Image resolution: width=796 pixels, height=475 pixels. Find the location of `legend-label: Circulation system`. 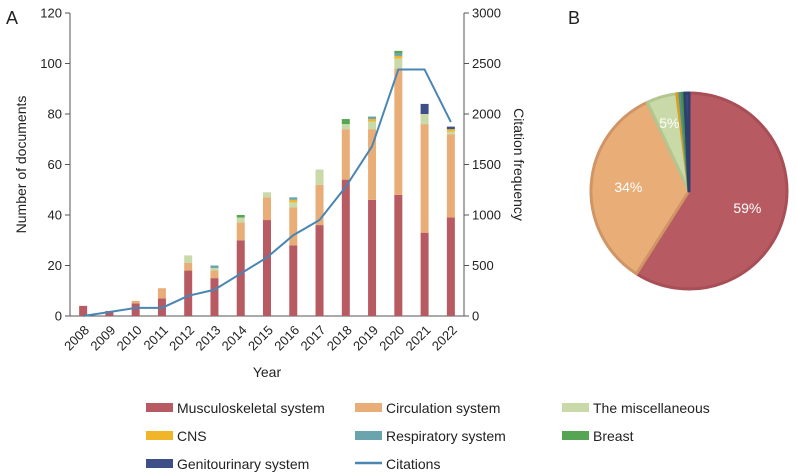

legend-label: Circulation system is located at coordinates (443, 408).